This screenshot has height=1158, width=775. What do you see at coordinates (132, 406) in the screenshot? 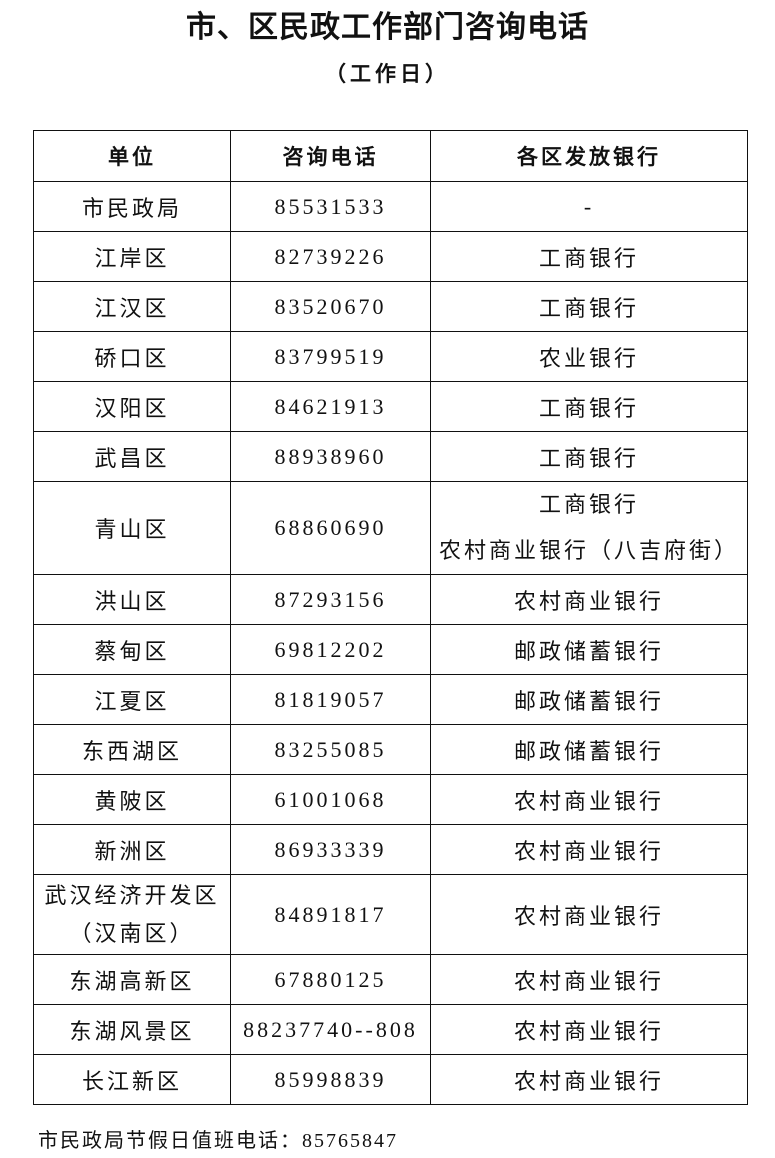
I see `unit-cell: 汉阳区` at bounding box center [132, 406].